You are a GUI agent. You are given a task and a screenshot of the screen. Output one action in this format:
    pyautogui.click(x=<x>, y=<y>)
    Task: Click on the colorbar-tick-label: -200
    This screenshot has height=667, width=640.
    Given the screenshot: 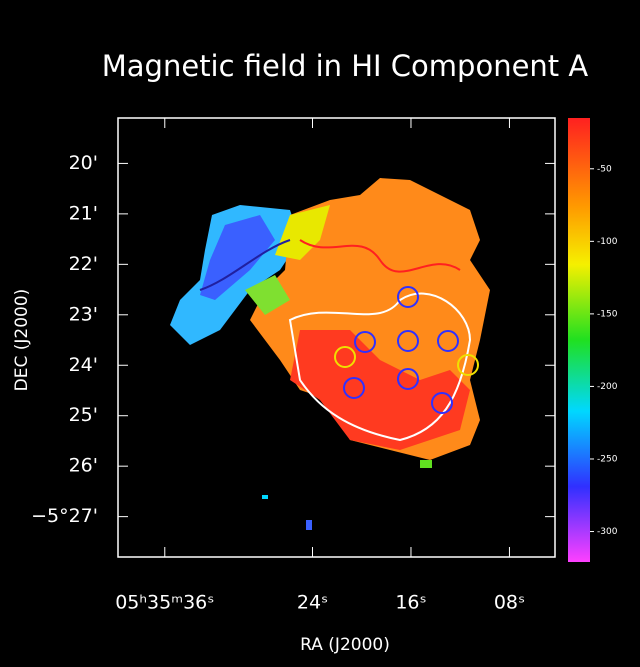 What is the action you would take?
    pyautogui.click(x=607, y=387)
    